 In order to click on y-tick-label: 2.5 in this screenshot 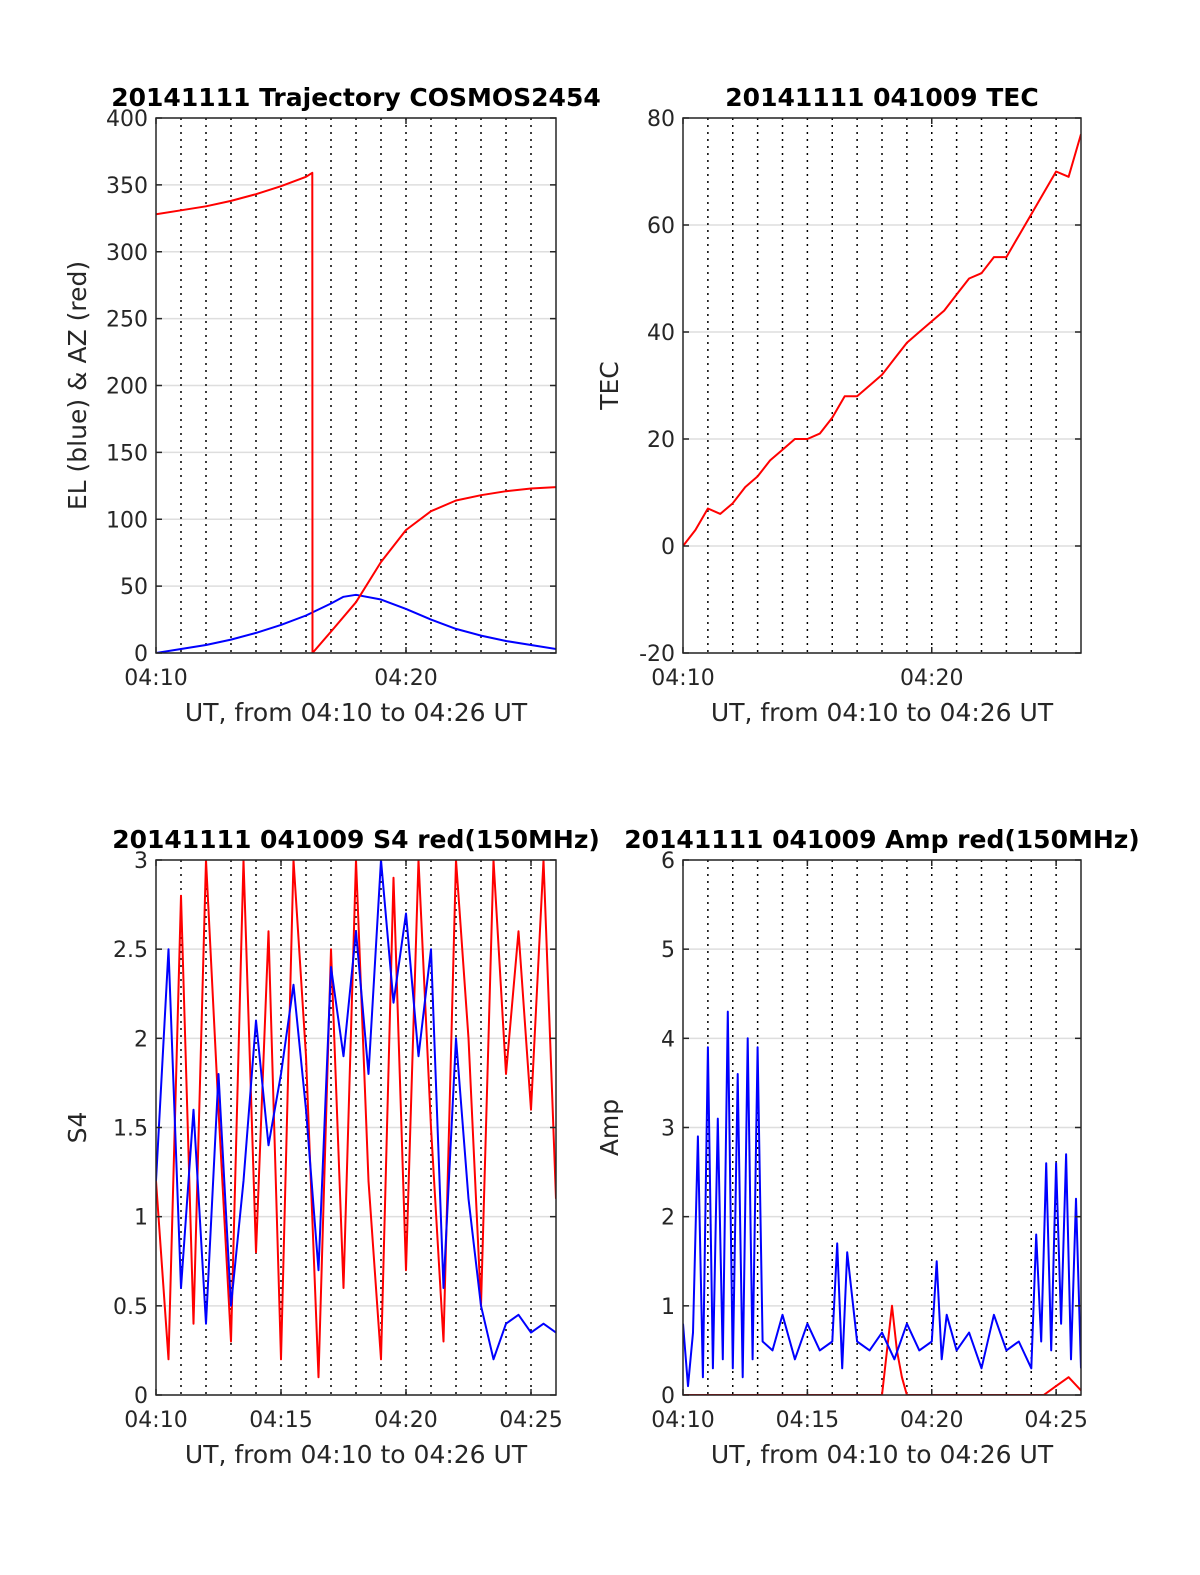, I will do `click(130, 950)`.